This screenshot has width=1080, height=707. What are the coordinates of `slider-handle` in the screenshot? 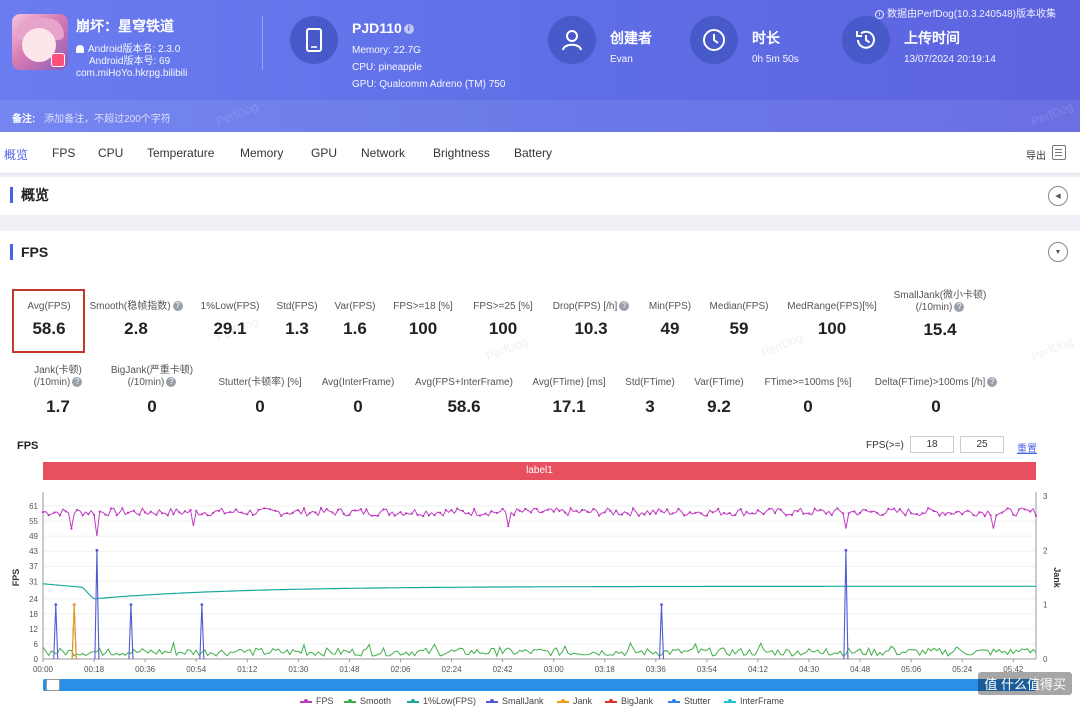 It's located at (53, 685).